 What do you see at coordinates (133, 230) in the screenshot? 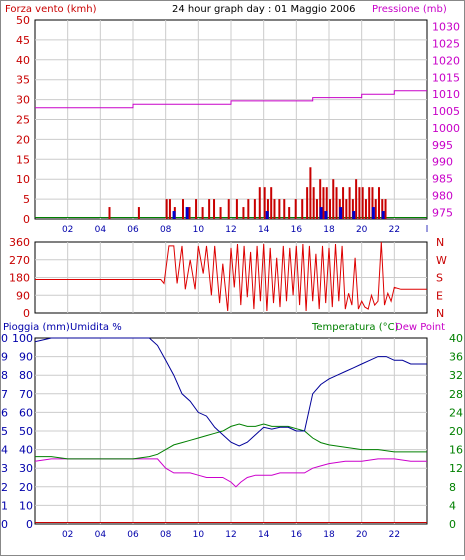
I see `x-tick-label: 06` at bounding box center [133, 230].